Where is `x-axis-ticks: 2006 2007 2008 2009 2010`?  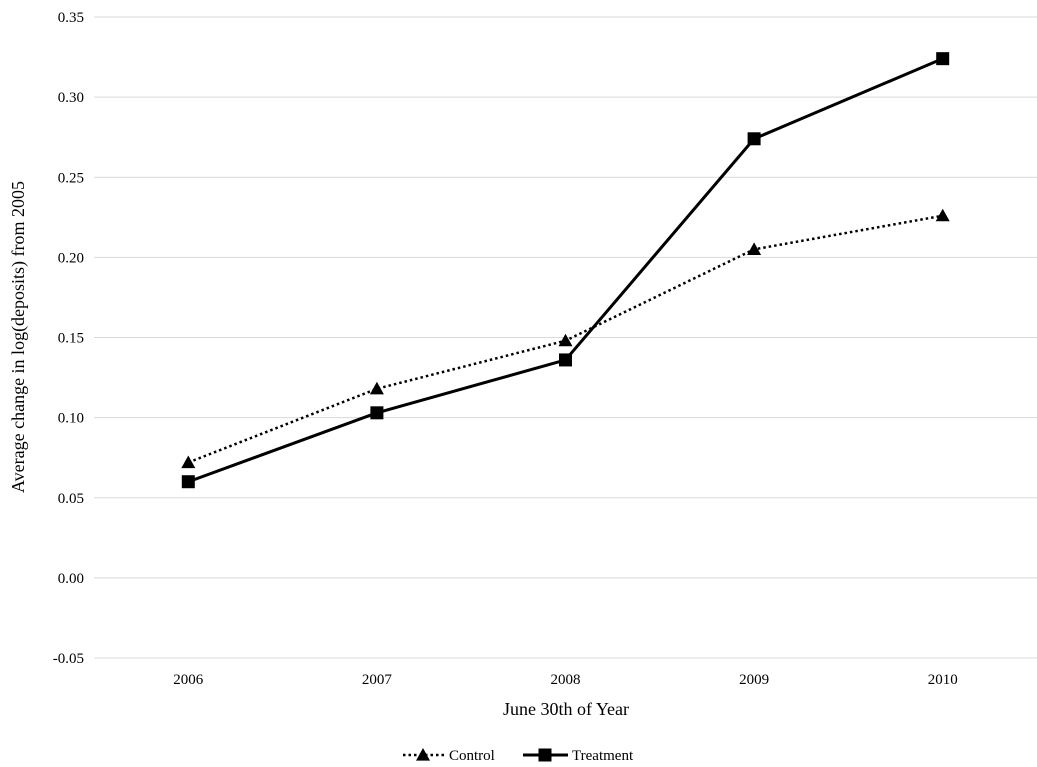 x-axis-ticks: 2006 2007 2008 2009 2010 is located at coordinates (565, 680).